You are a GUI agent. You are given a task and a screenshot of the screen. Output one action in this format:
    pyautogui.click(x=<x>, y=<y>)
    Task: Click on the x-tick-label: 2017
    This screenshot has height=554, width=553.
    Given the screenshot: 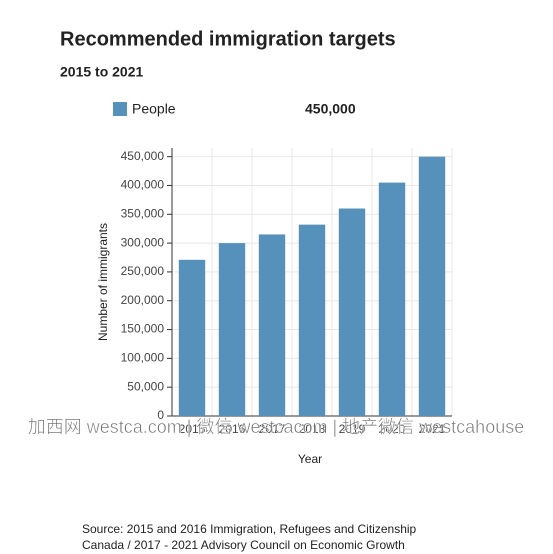 What is the action you would take?
    pyautogui.click(x=272, y=429)
    